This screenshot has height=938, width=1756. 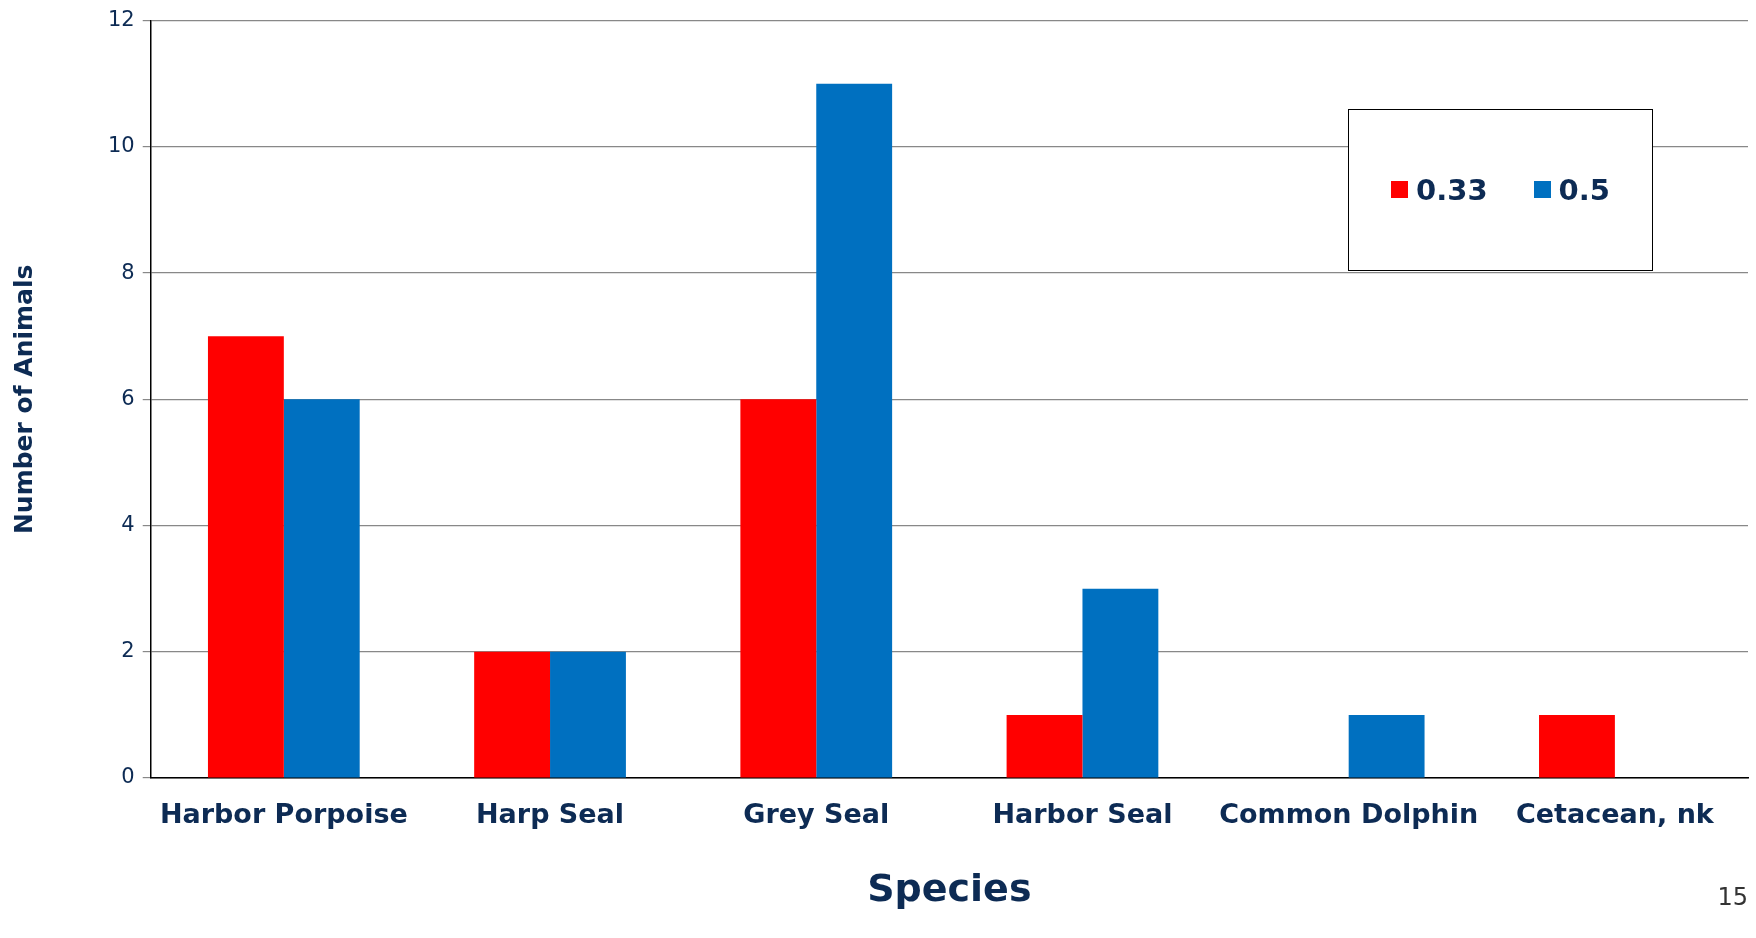 What do you see at coordinates (128, 523) in the screenshot?
I see `y-tick-label: 4` at bounding box center [128, 523].